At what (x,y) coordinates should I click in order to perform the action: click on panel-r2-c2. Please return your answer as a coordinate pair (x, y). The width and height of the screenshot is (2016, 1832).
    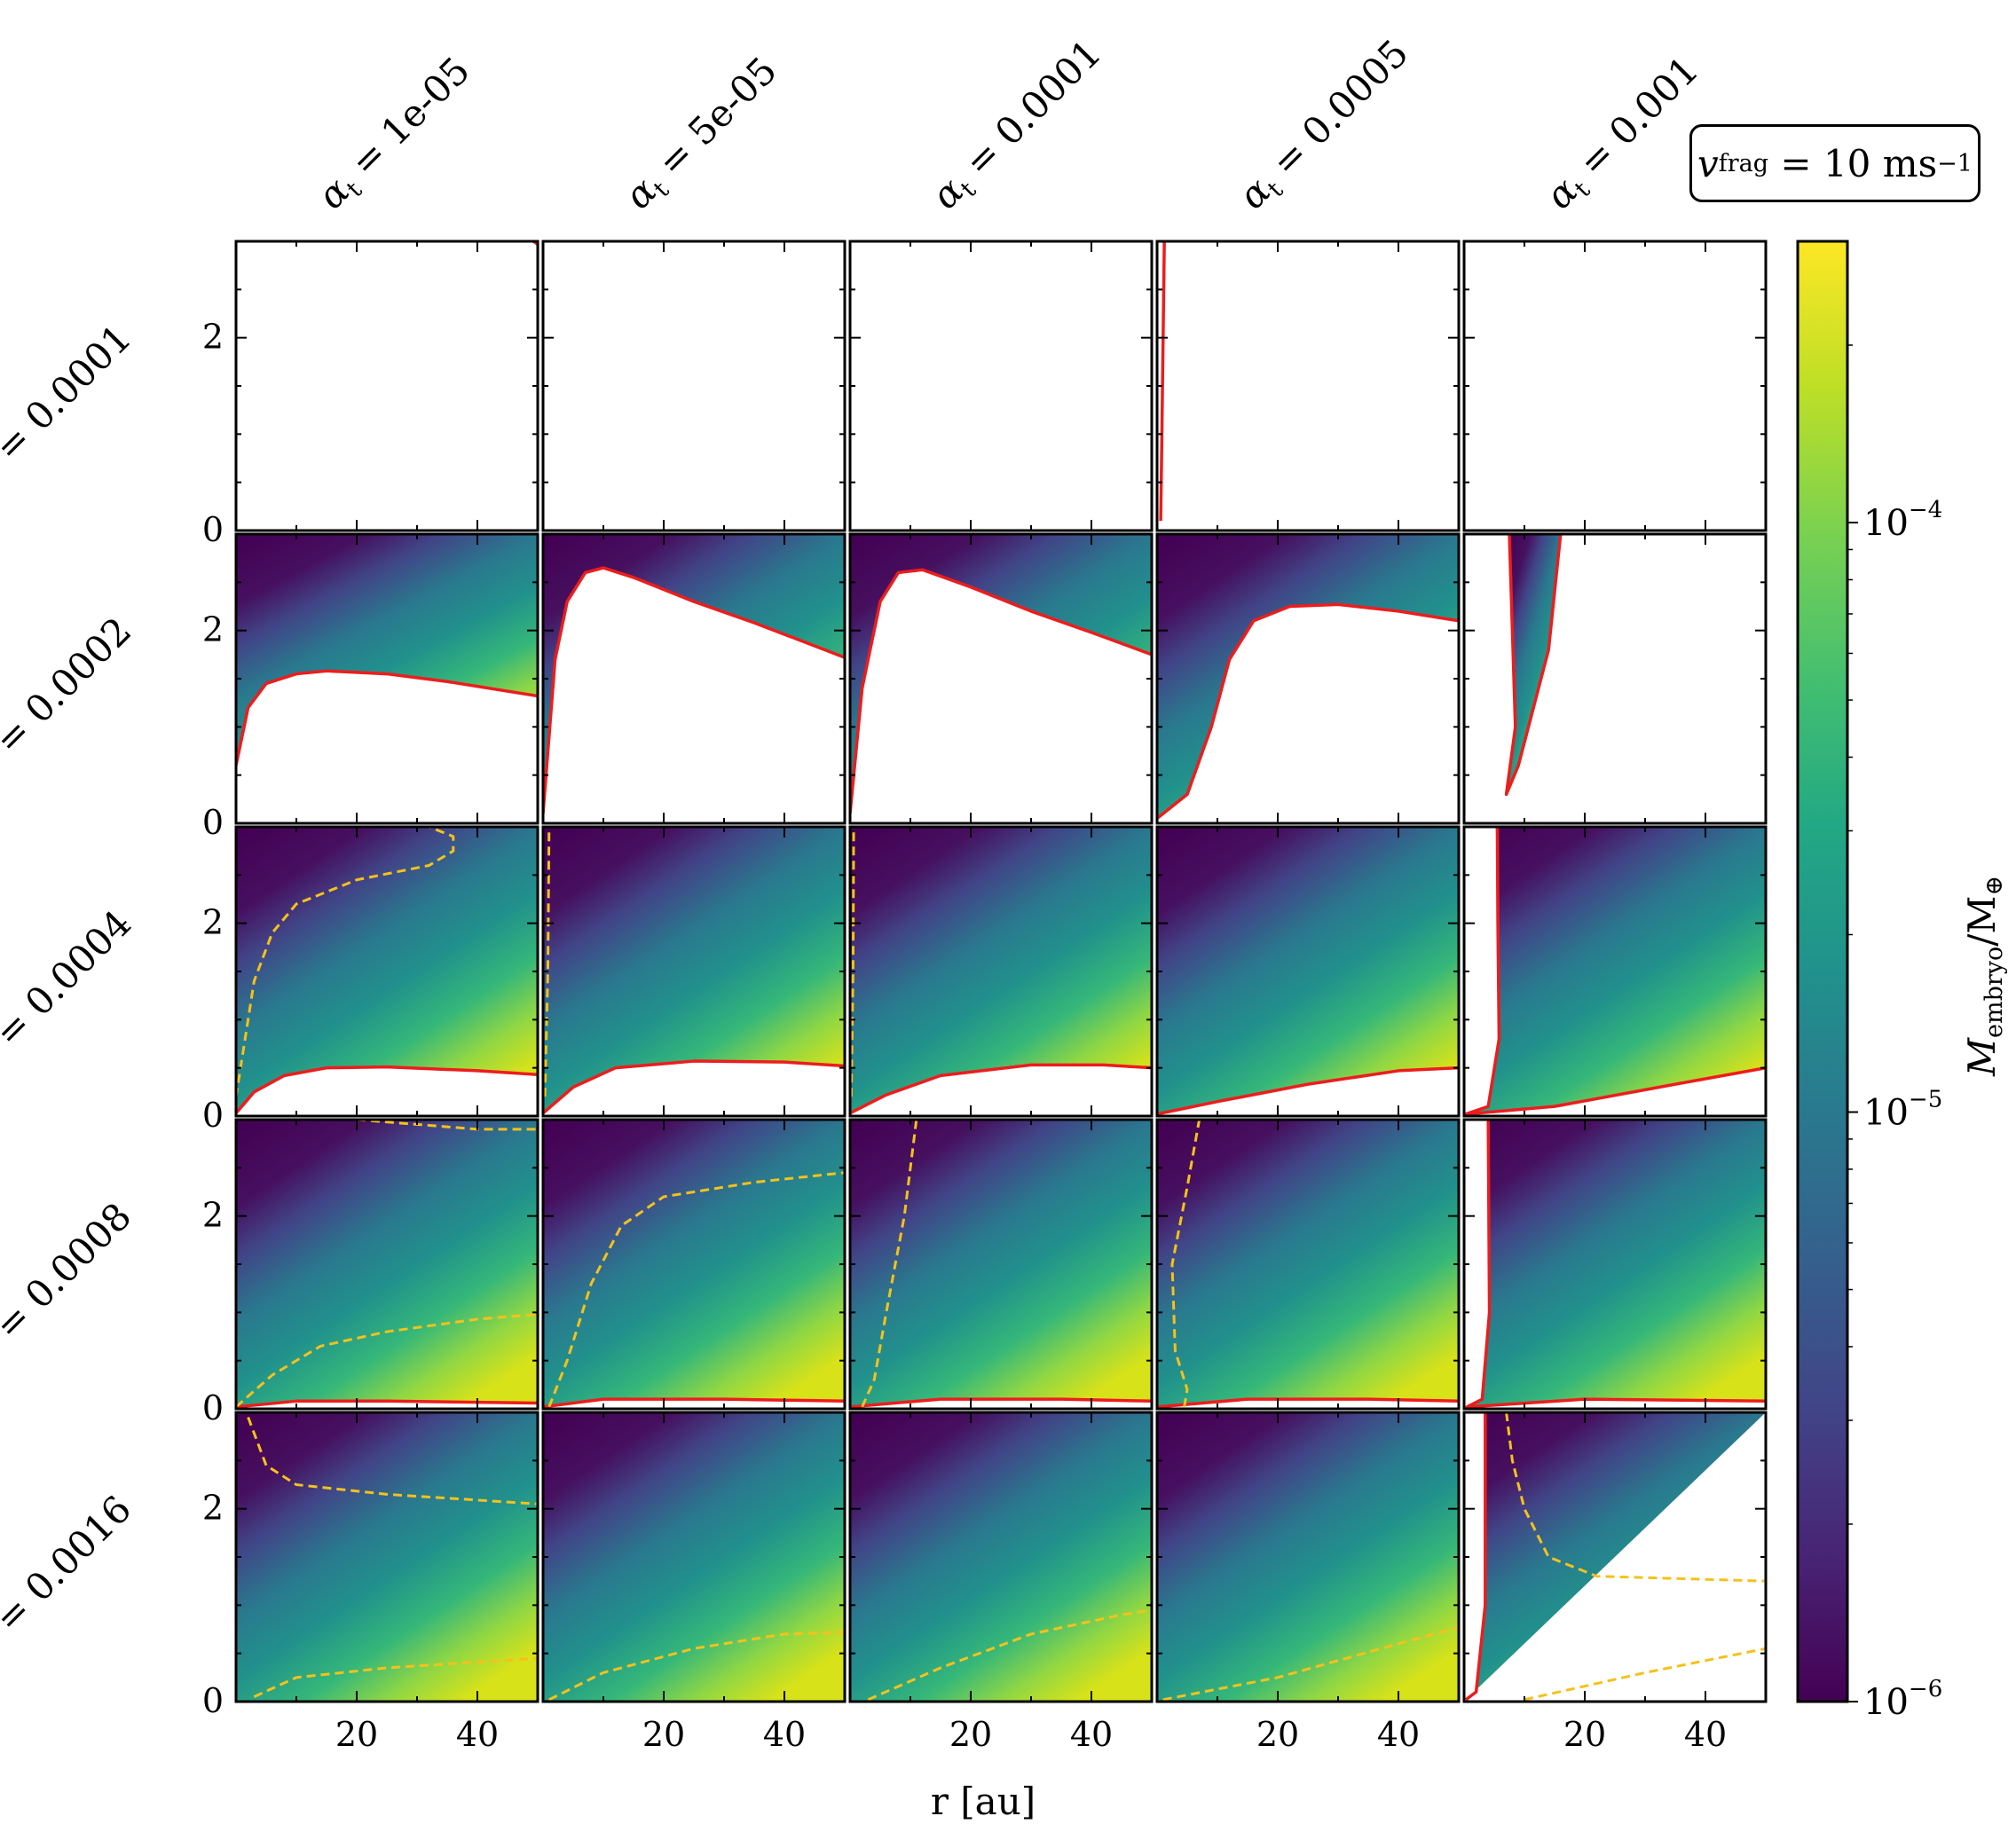
    Looking at the image, I should click on (694, 678).